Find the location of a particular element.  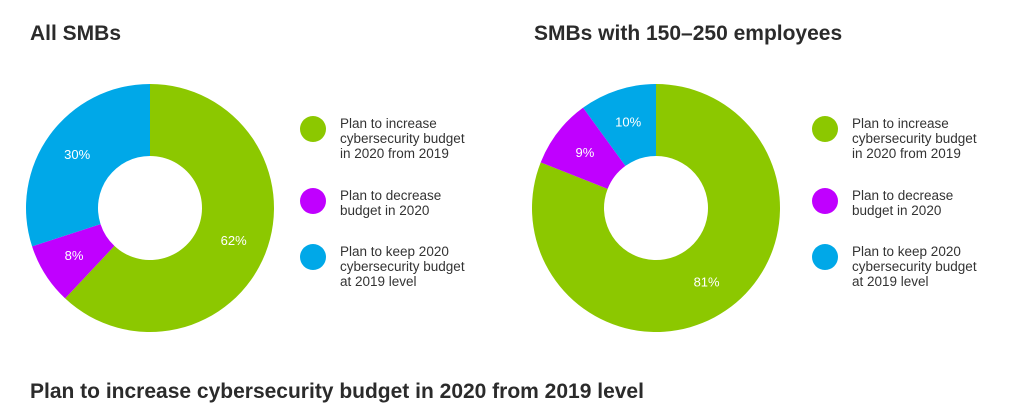

donut-chart-150-250: 81% 9% 10% is located at coordinates (656, 208).